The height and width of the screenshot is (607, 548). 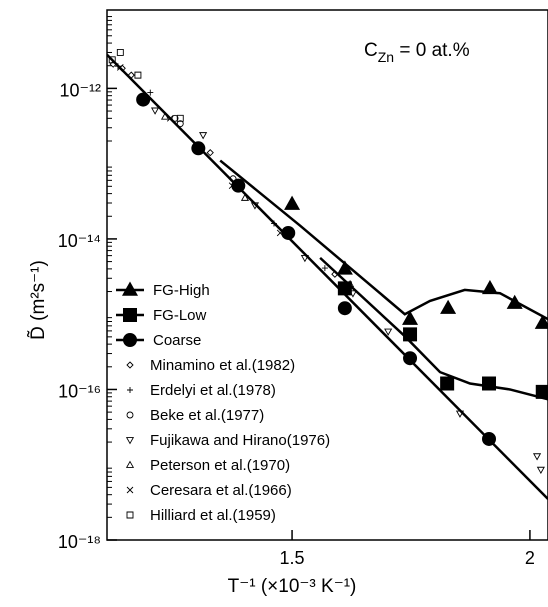 What do you see at coordinates (213, 390) in the screenshot?
I see `legend-label: Erdelyi et al.(1978)` at bounding box center [213, 390].